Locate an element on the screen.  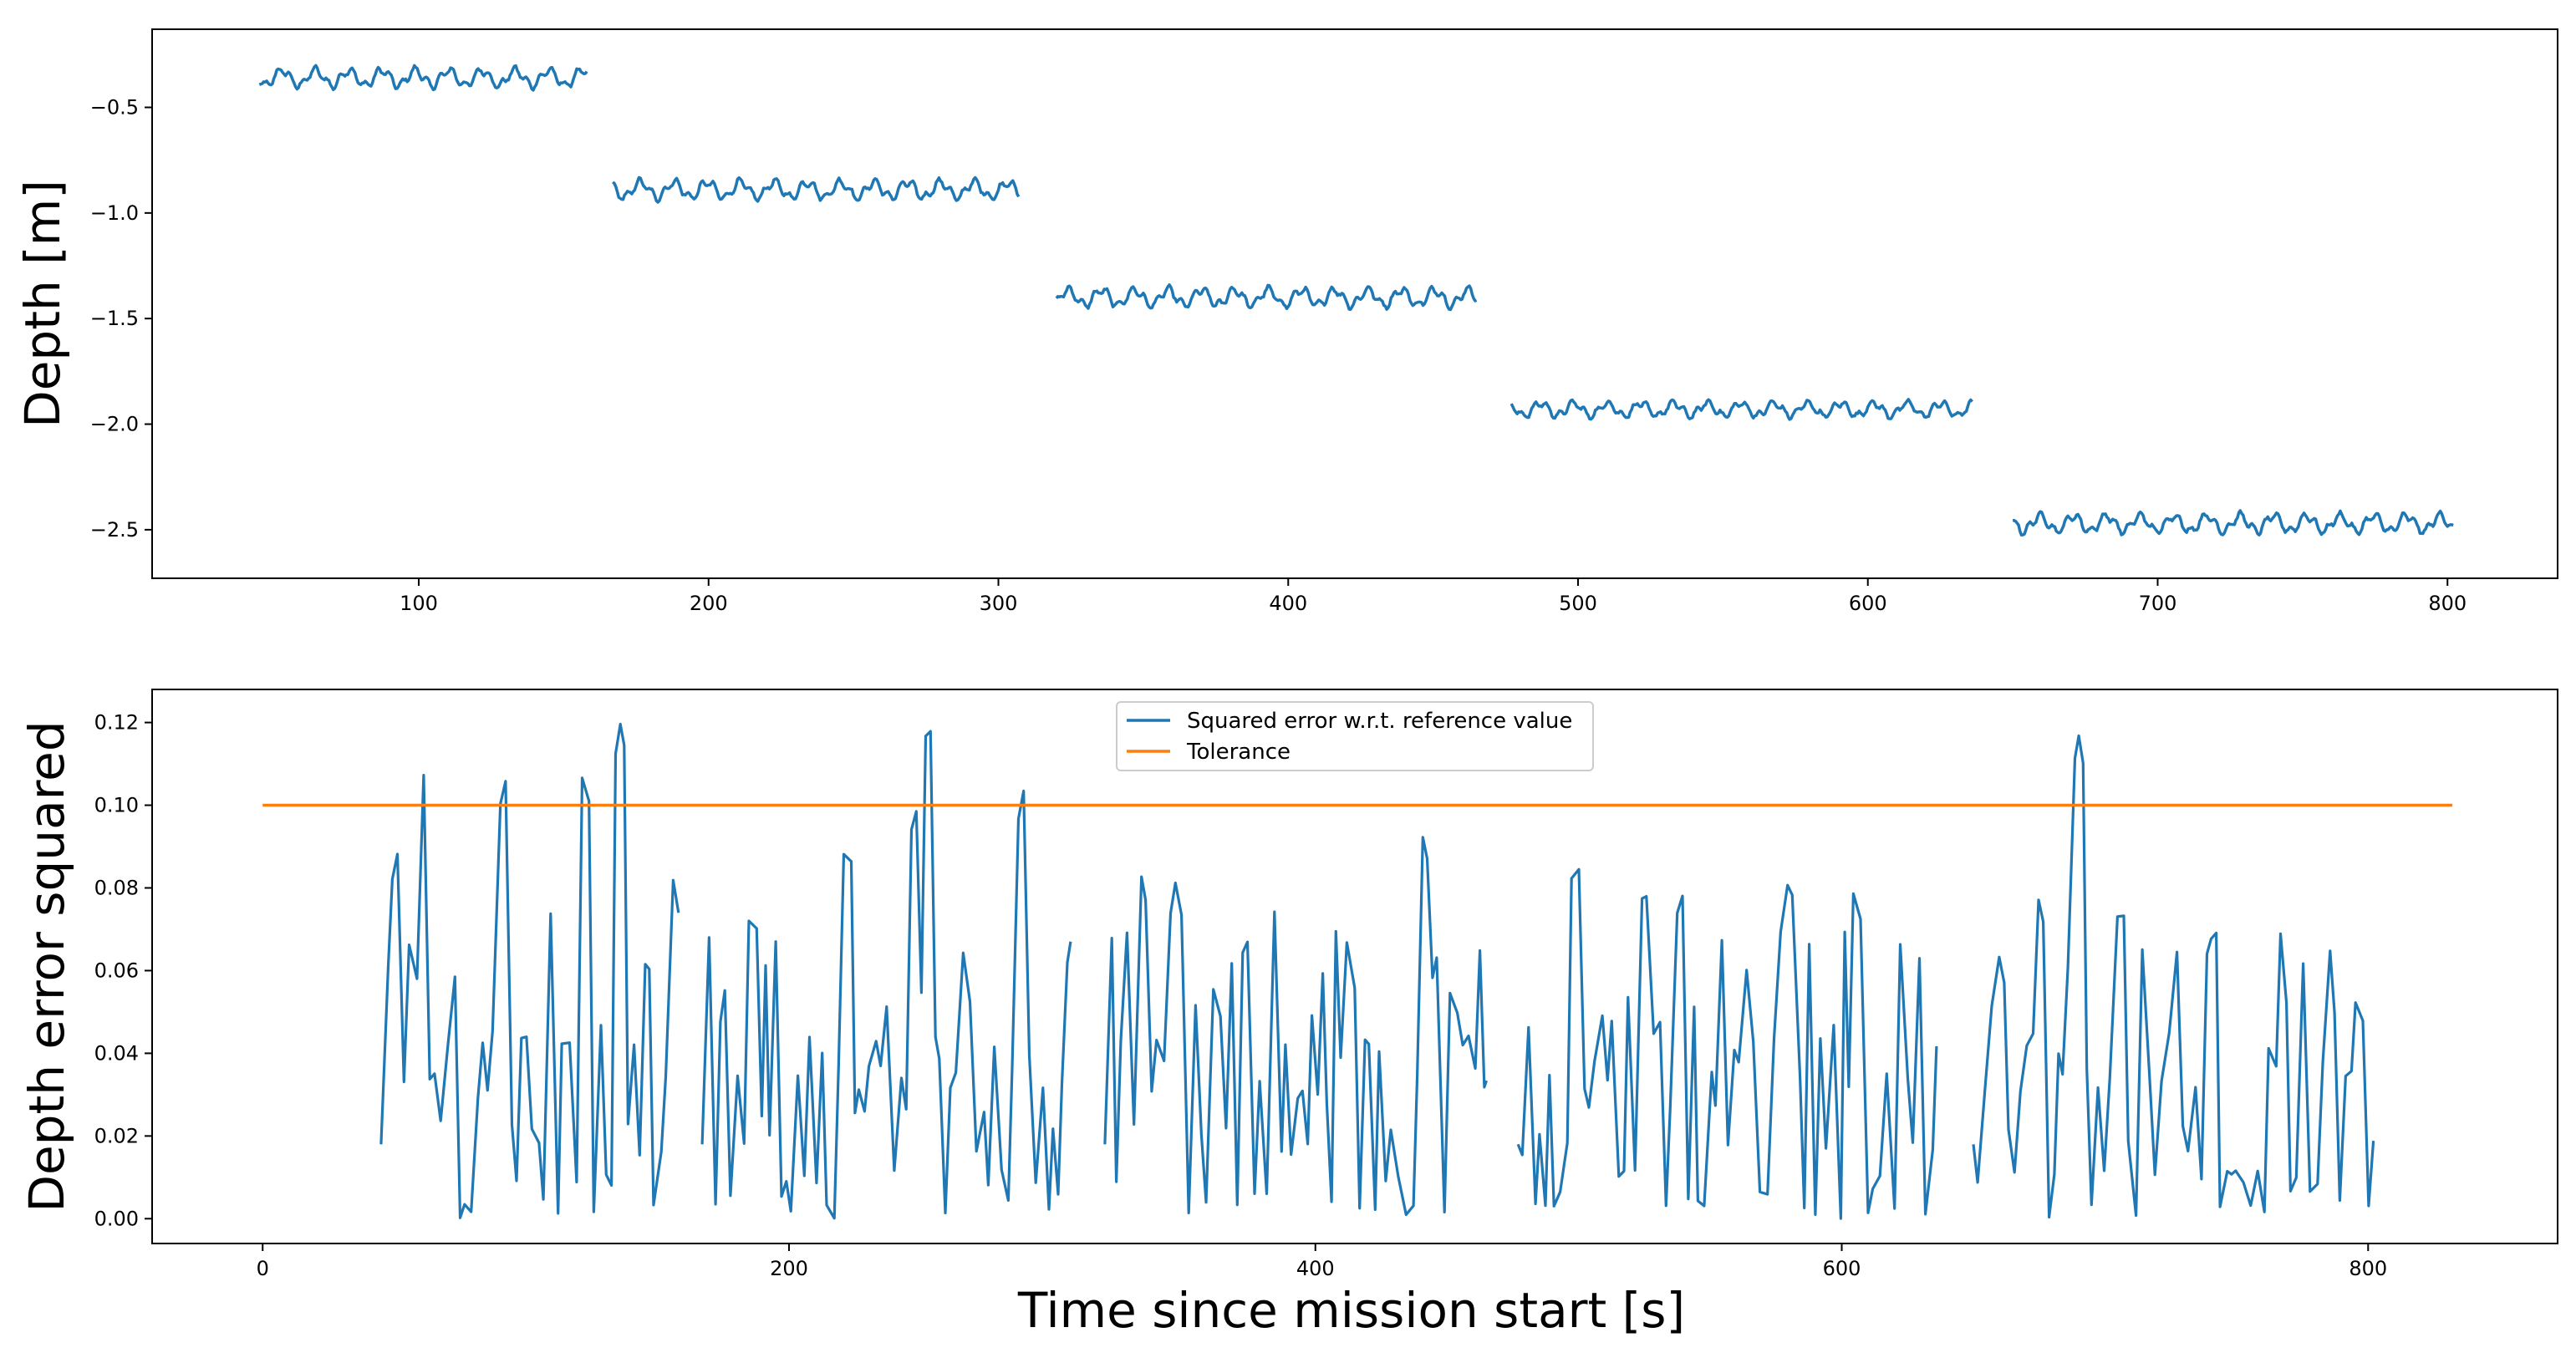
depth-x-tick-label: 300 is located at coordinates (999, 604).